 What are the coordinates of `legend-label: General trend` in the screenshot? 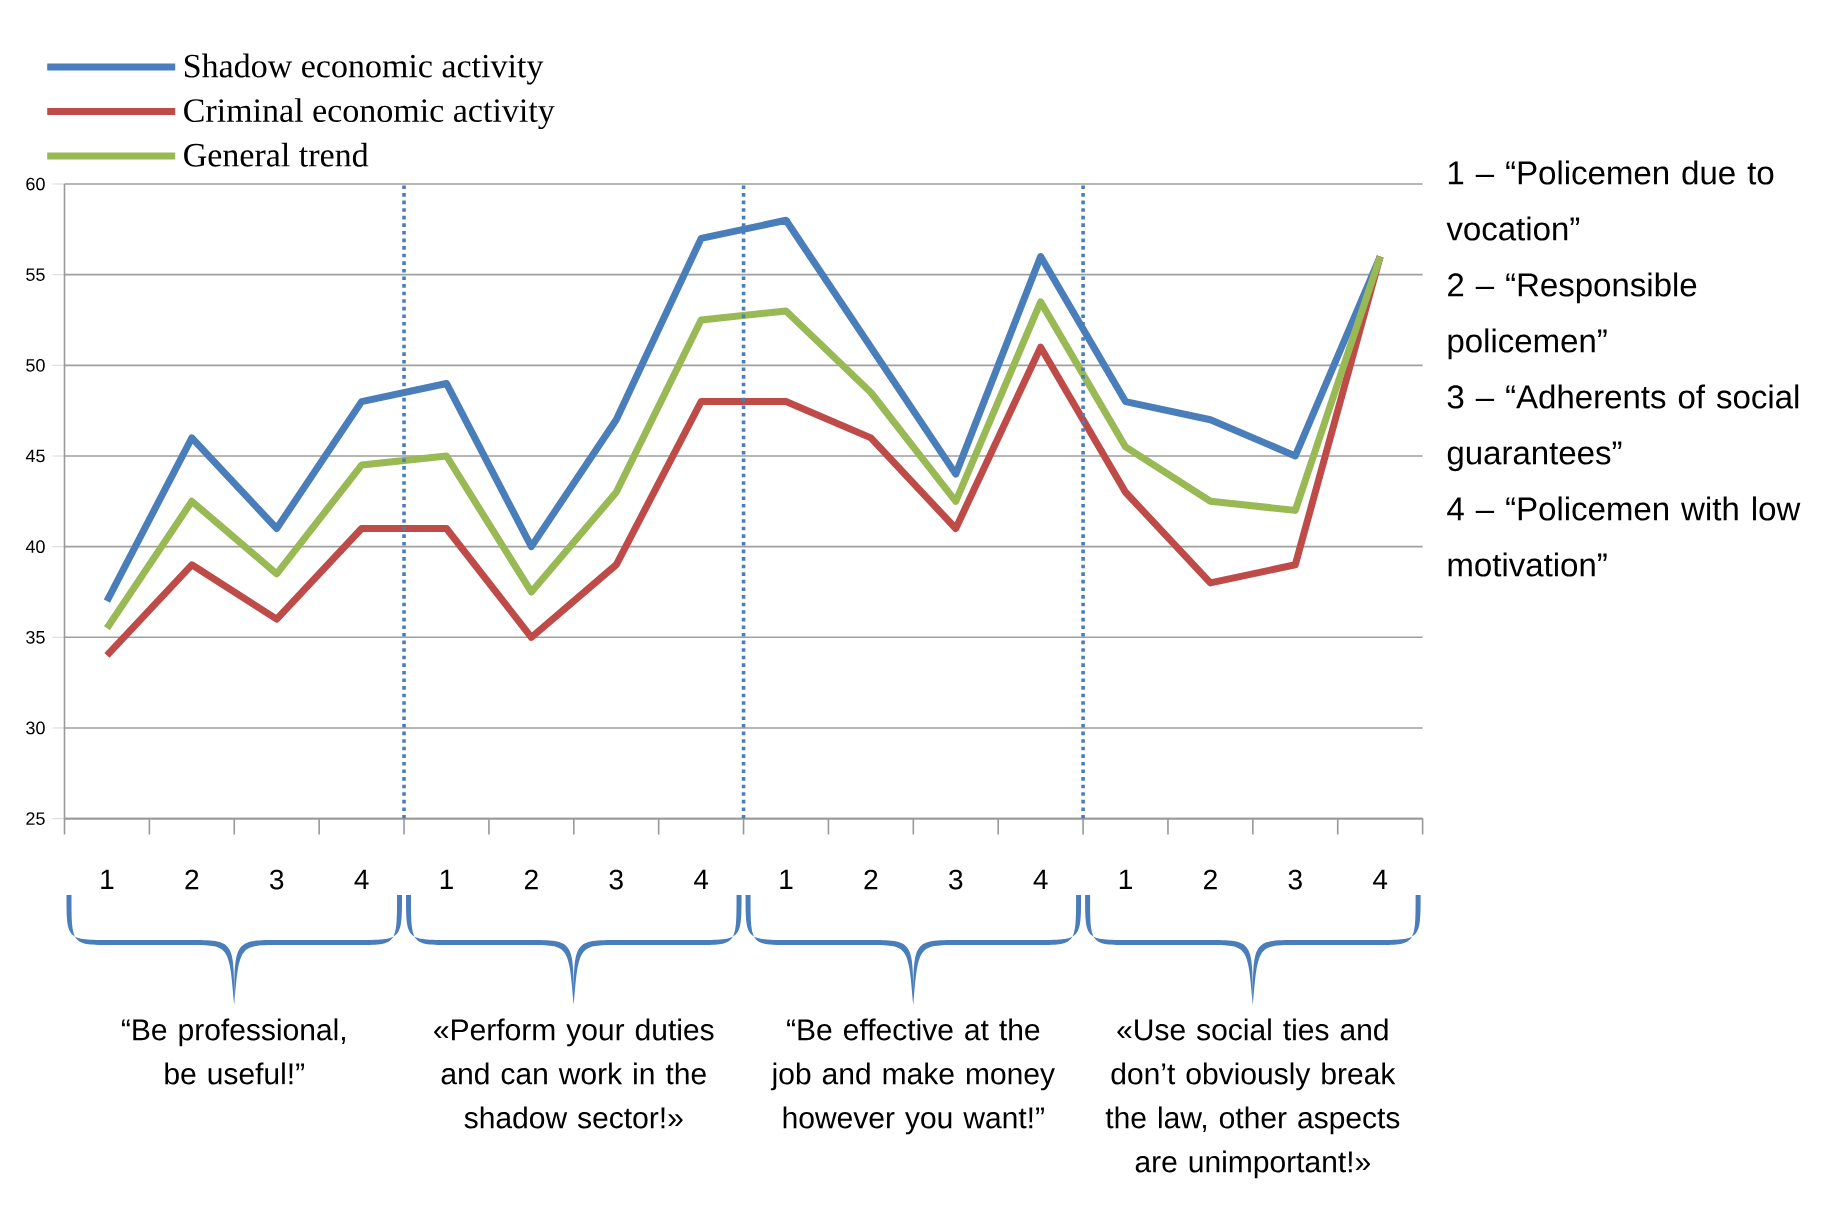 It's located at (276, 154).